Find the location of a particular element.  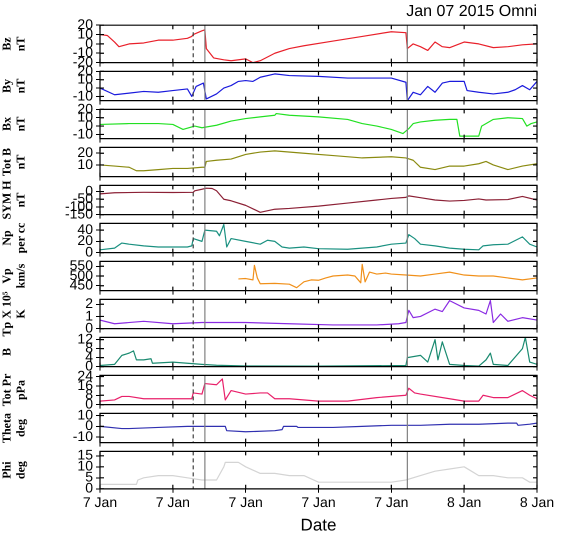

y-axis-title: SYM H nT is located at coordinates (14, 200).